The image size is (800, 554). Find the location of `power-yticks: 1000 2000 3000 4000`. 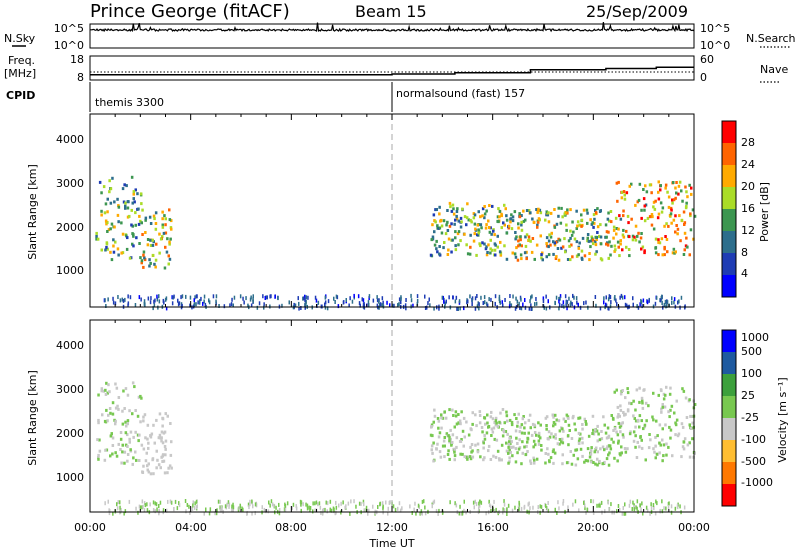

power-yticks: 1000 2000 3000 4000 is located at coordinates (70, 205).